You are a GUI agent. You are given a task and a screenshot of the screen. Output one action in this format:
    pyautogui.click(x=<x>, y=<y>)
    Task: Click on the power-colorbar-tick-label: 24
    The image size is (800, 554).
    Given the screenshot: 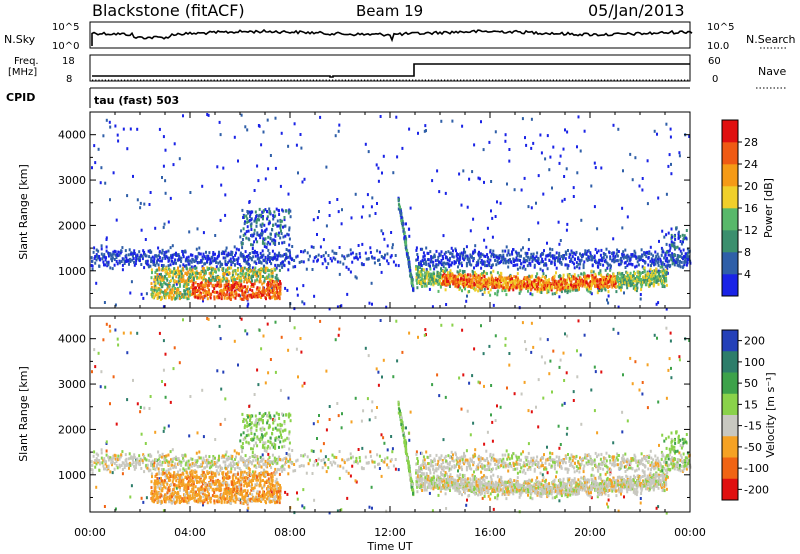 What is the action you would take?
    pyautogui.click(x=751, y=164)
    